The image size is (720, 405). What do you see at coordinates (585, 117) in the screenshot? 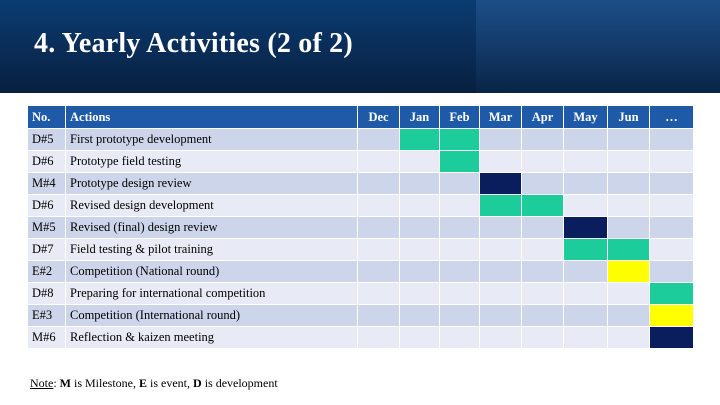
I see `header-month: May` at bounding box center [585, 117].